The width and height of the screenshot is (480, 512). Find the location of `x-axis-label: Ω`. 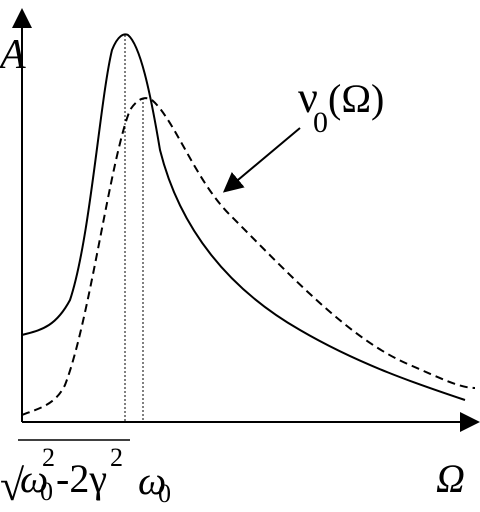

x-axis-label: Ω is located at coordinates (450, 478).